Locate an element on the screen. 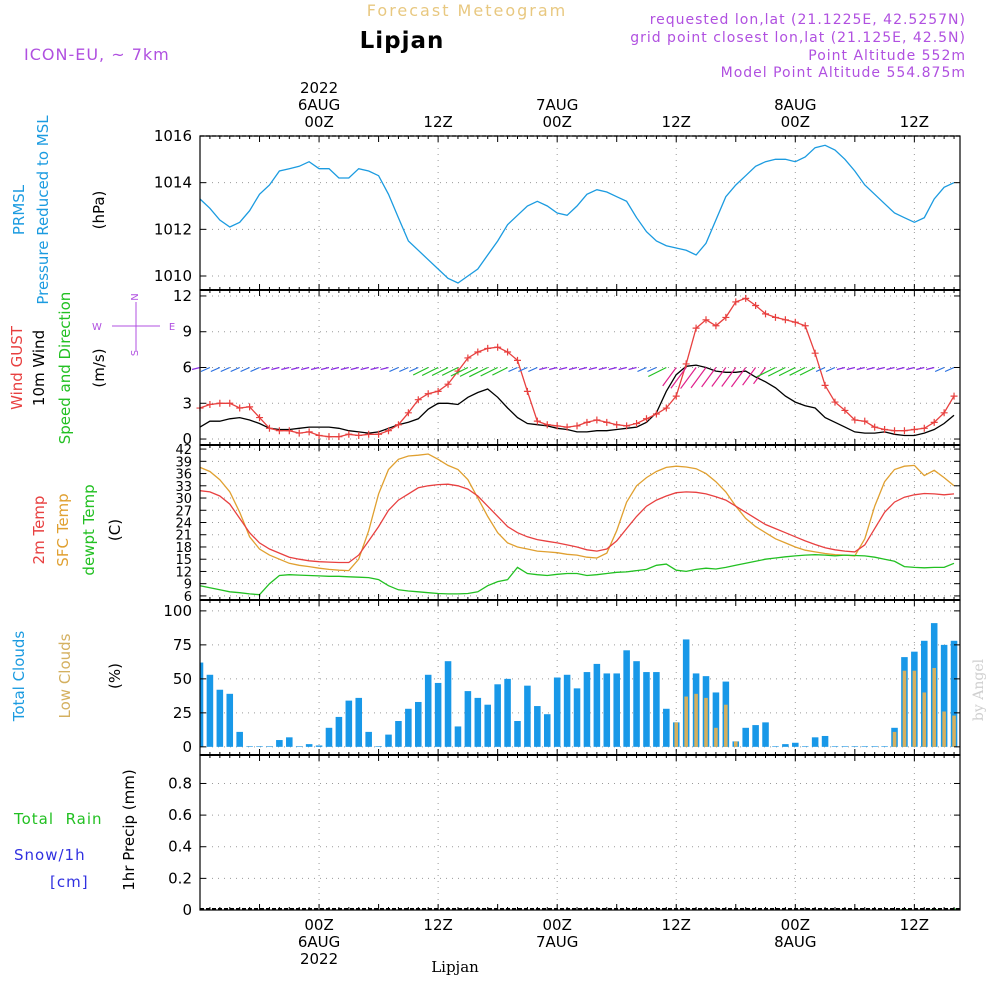 Image resolution: width=1000 pixels, height=1000 pixels. temp-2m-label: 2m Temp is located at coordinates (39, 530).